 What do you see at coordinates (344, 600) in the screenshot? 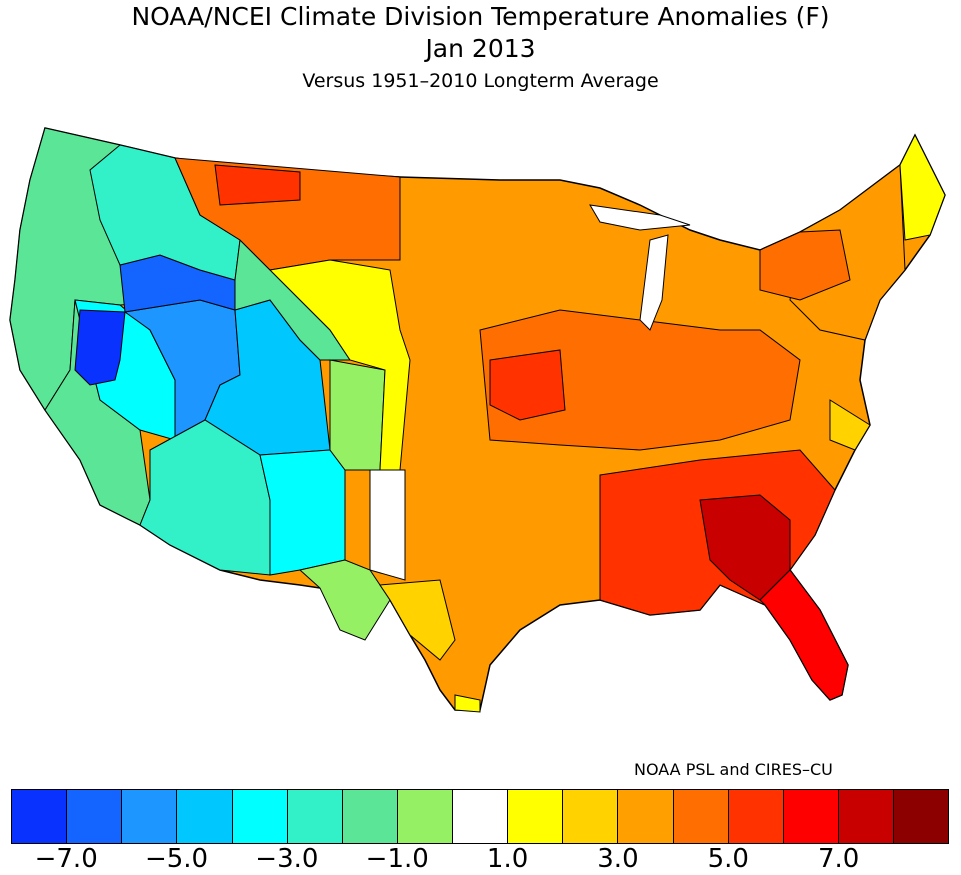
I see `west-texas-region` at bounding box center [344, 600].